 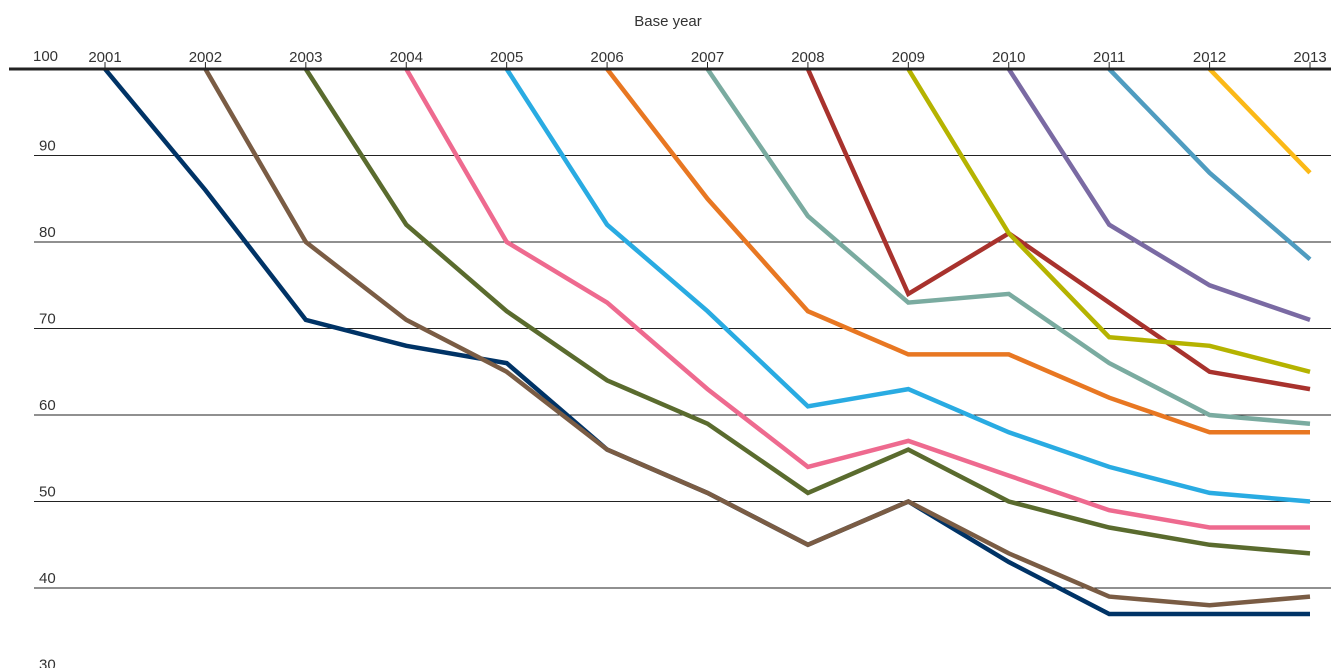 I want to click on series-line-2010, so click(x=1158, y=195).